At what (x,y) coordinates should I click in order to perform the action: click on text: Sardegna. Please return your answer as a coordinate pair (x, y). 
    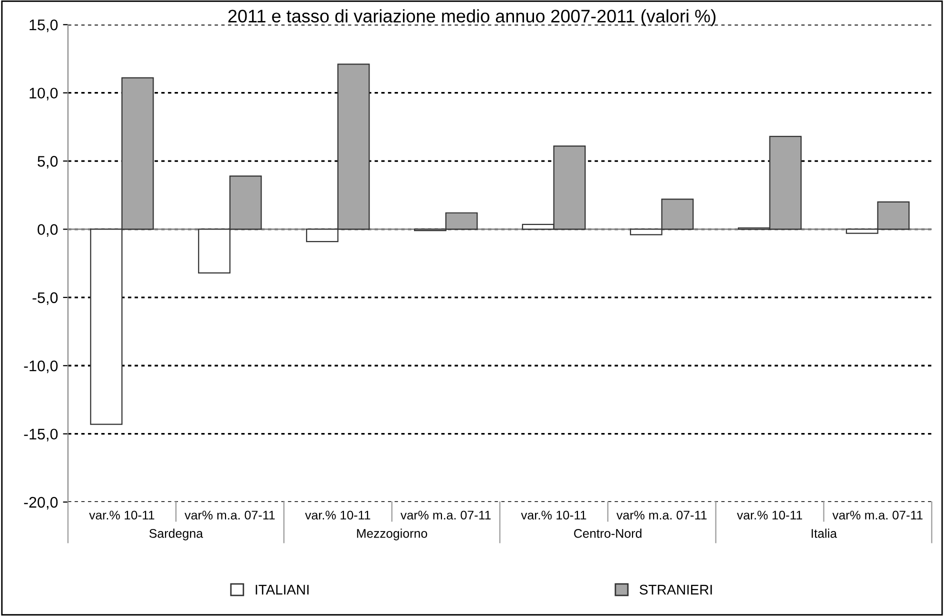
    Looking at the image, I should click on (176, 534).